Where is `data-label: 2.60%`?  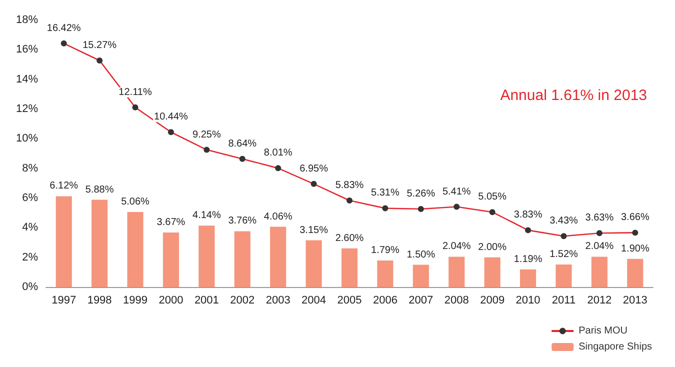 data-label: 2.60% is located at coordinates (349, 238).